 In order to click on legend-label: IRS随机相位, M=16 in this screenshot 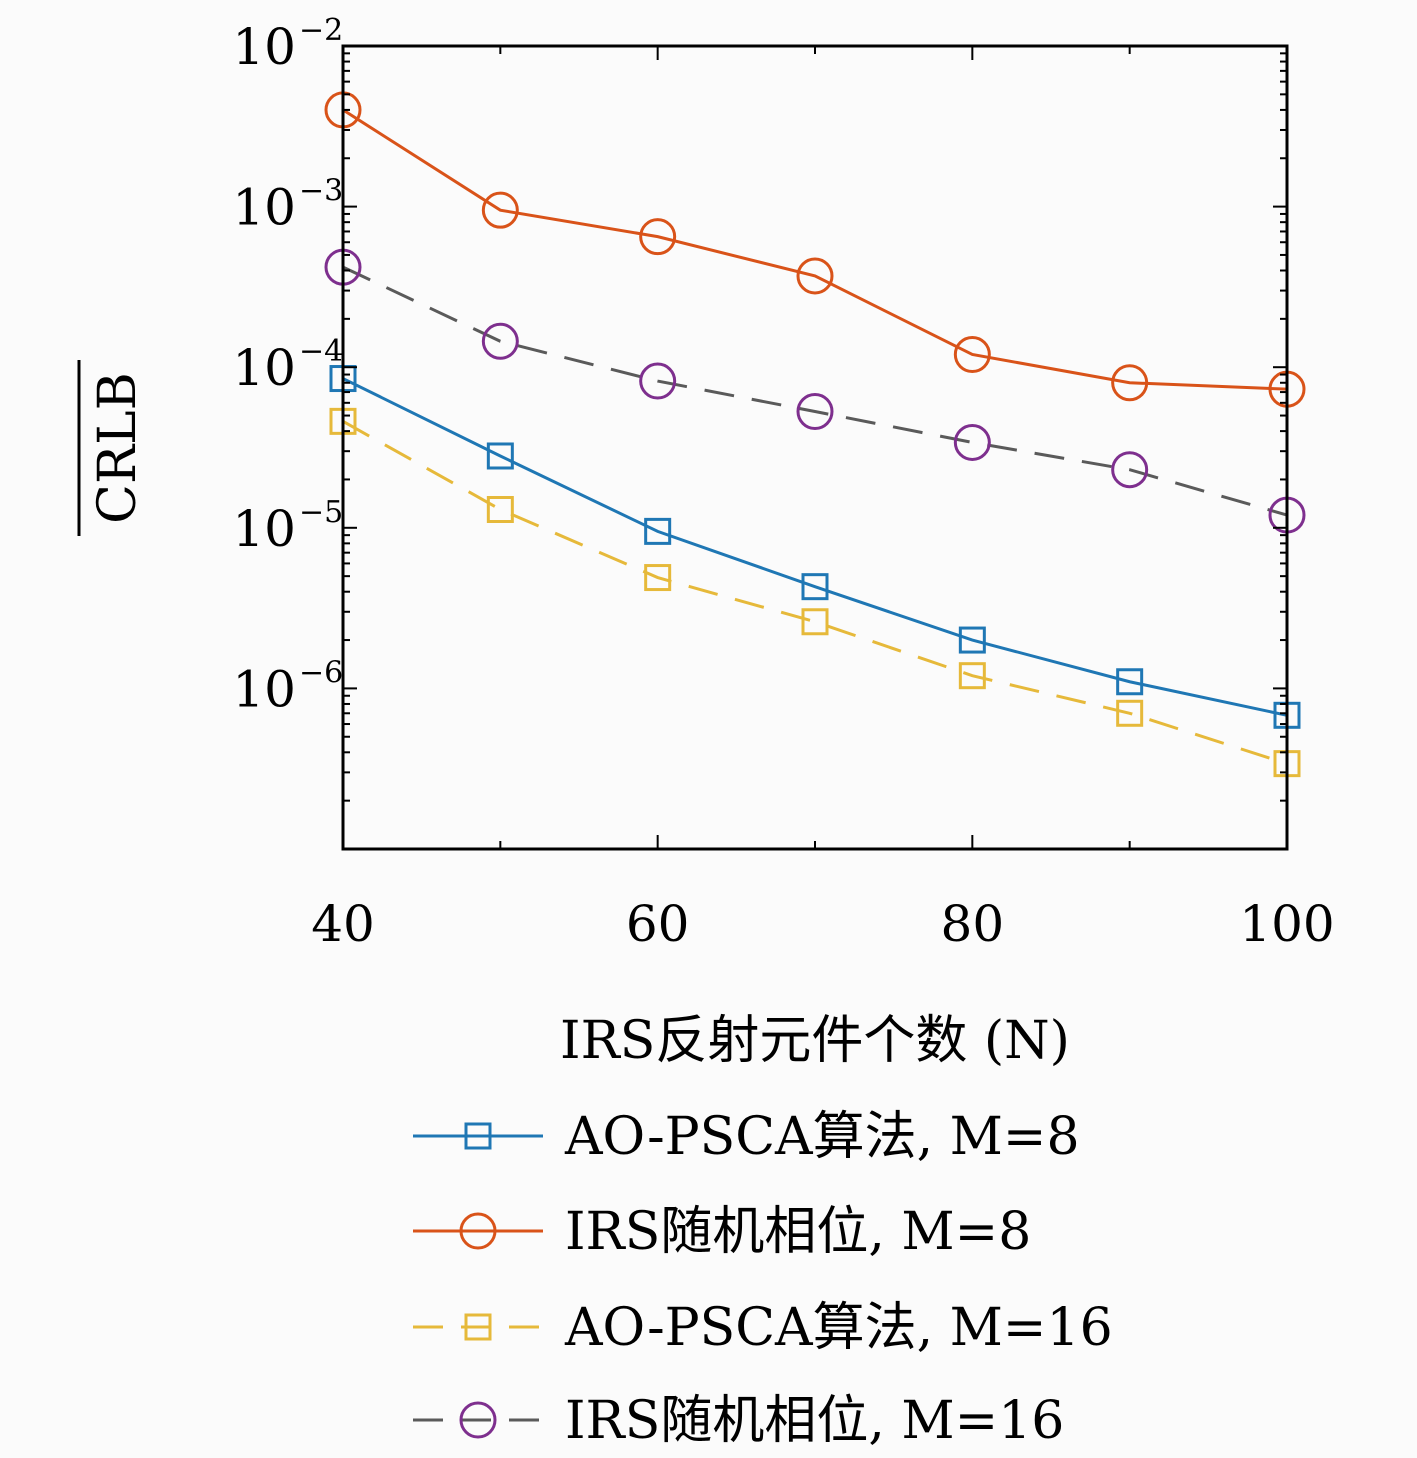, I will do `click(814, 1421)`.